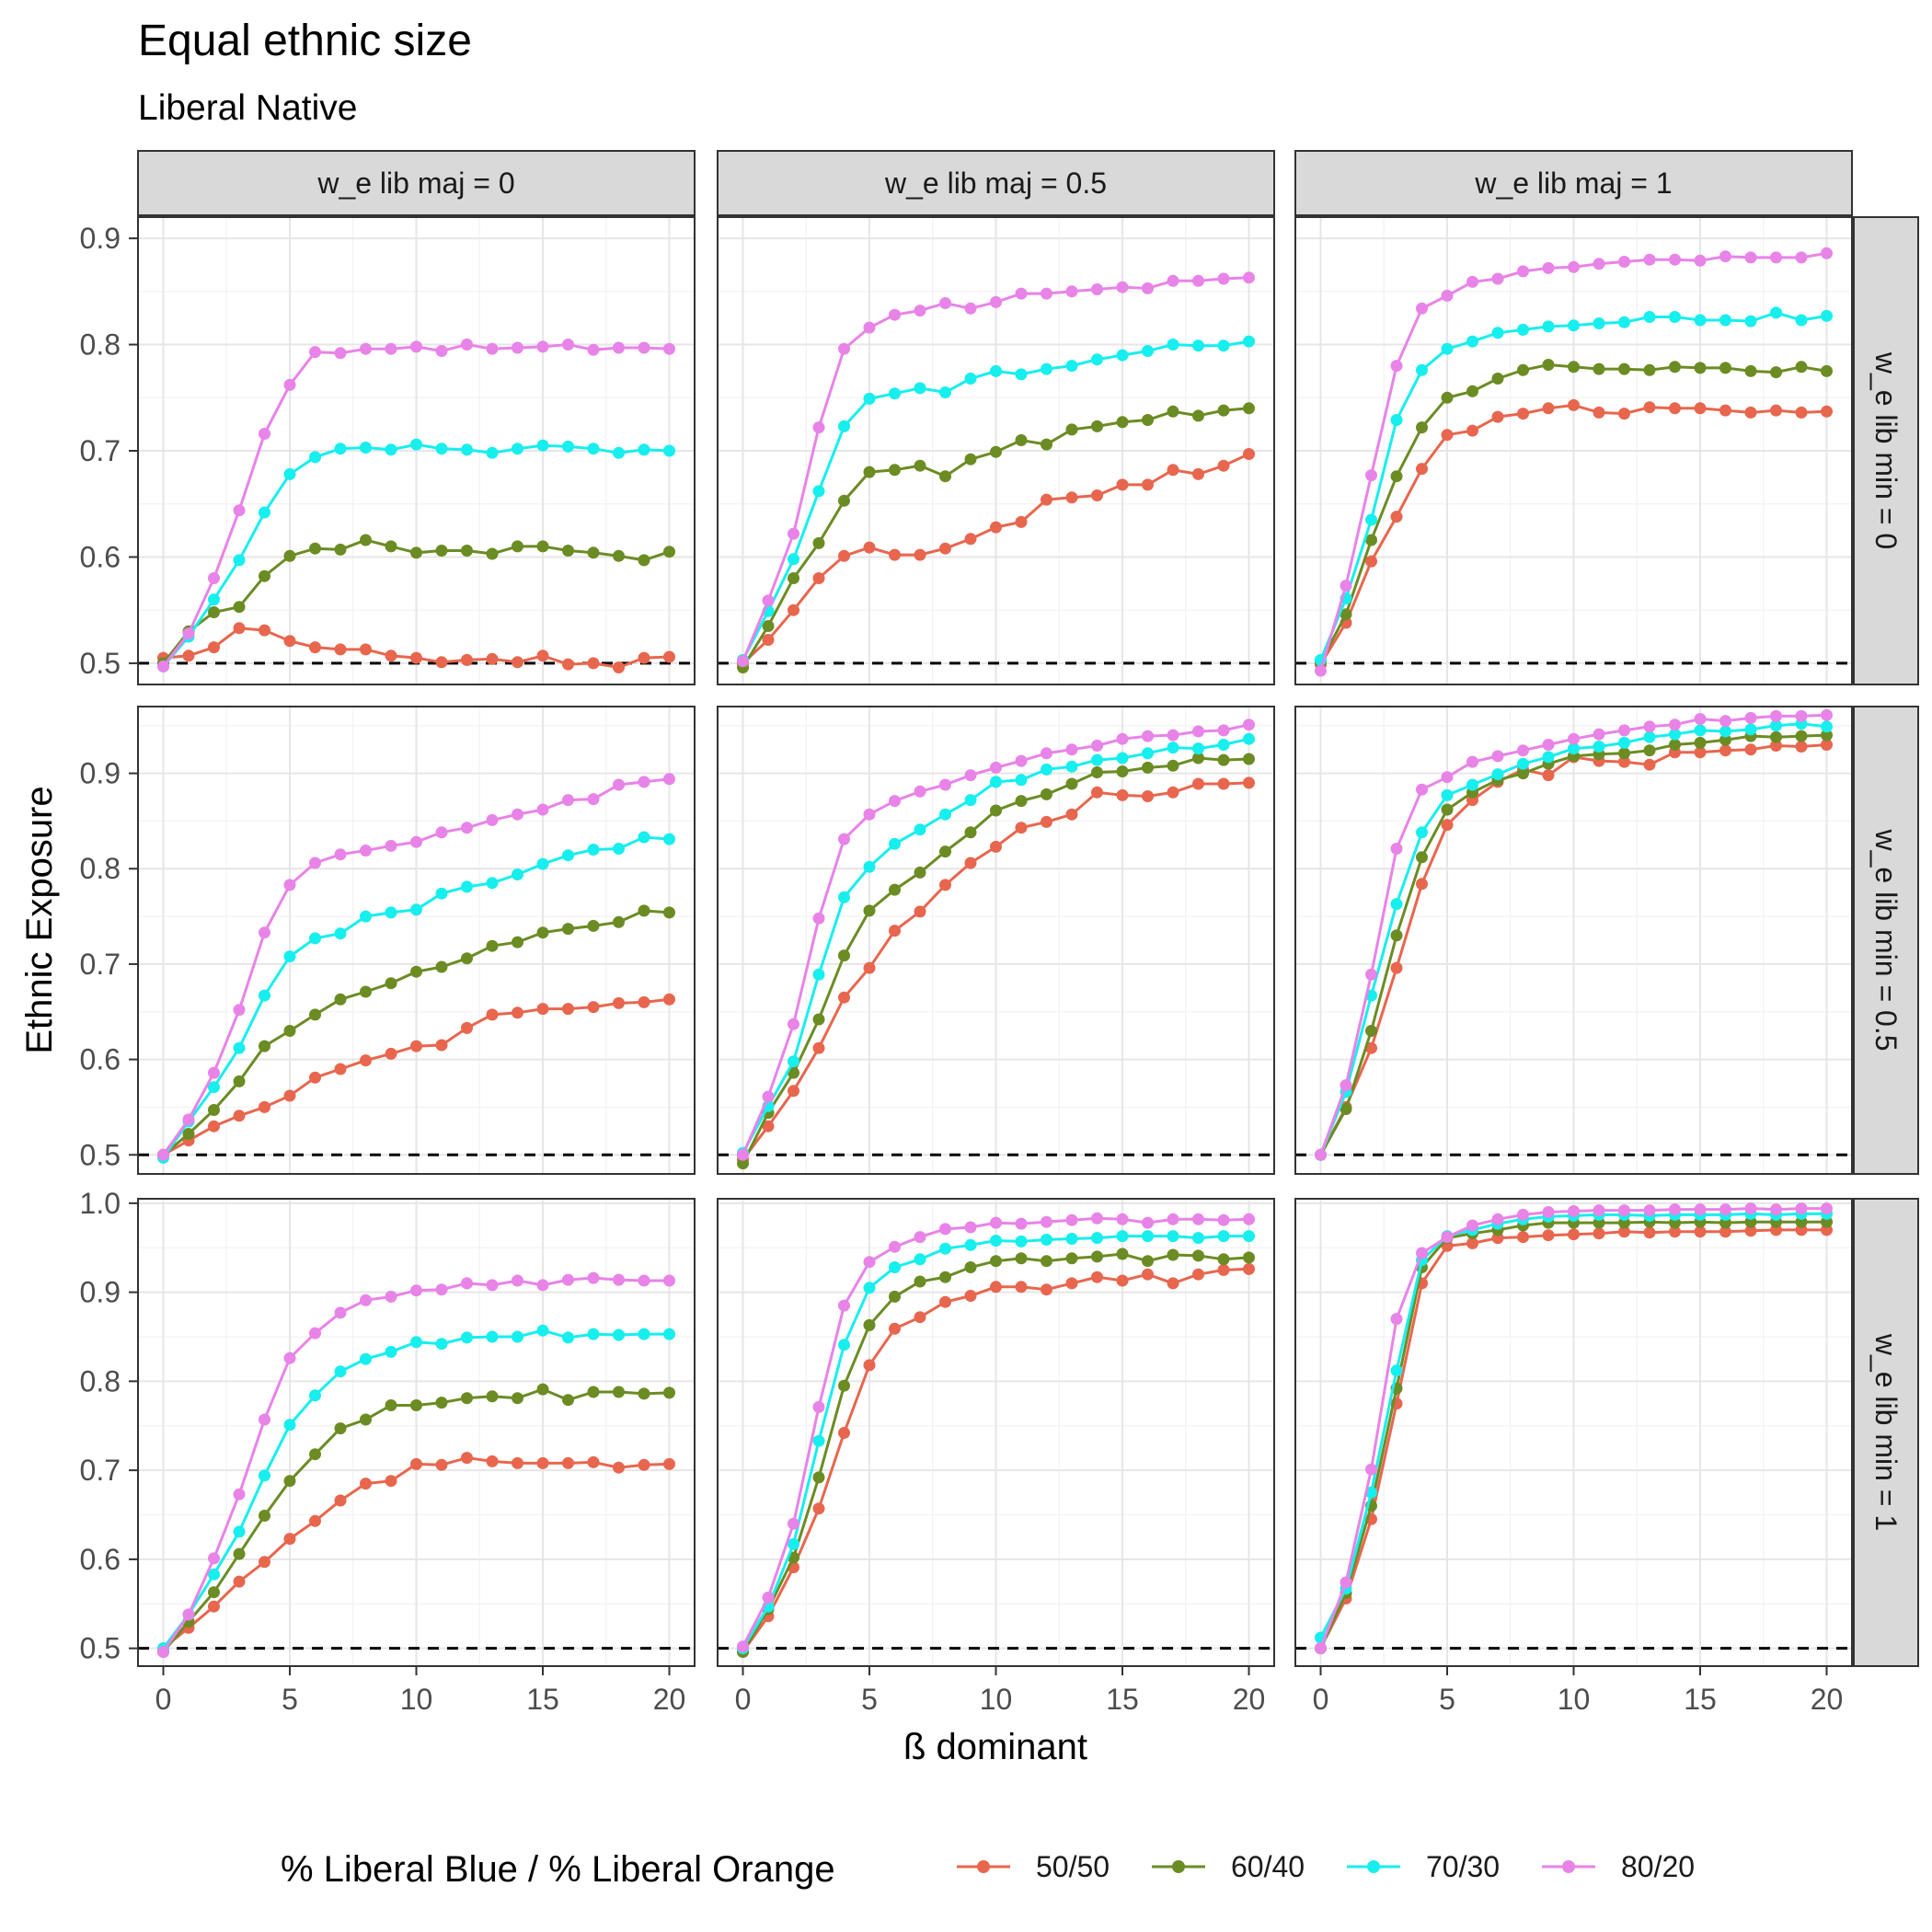  What do you see at coordinates (416, 940) in the screenshot?
I see `facet-panel` at bounding box center [416, 940].